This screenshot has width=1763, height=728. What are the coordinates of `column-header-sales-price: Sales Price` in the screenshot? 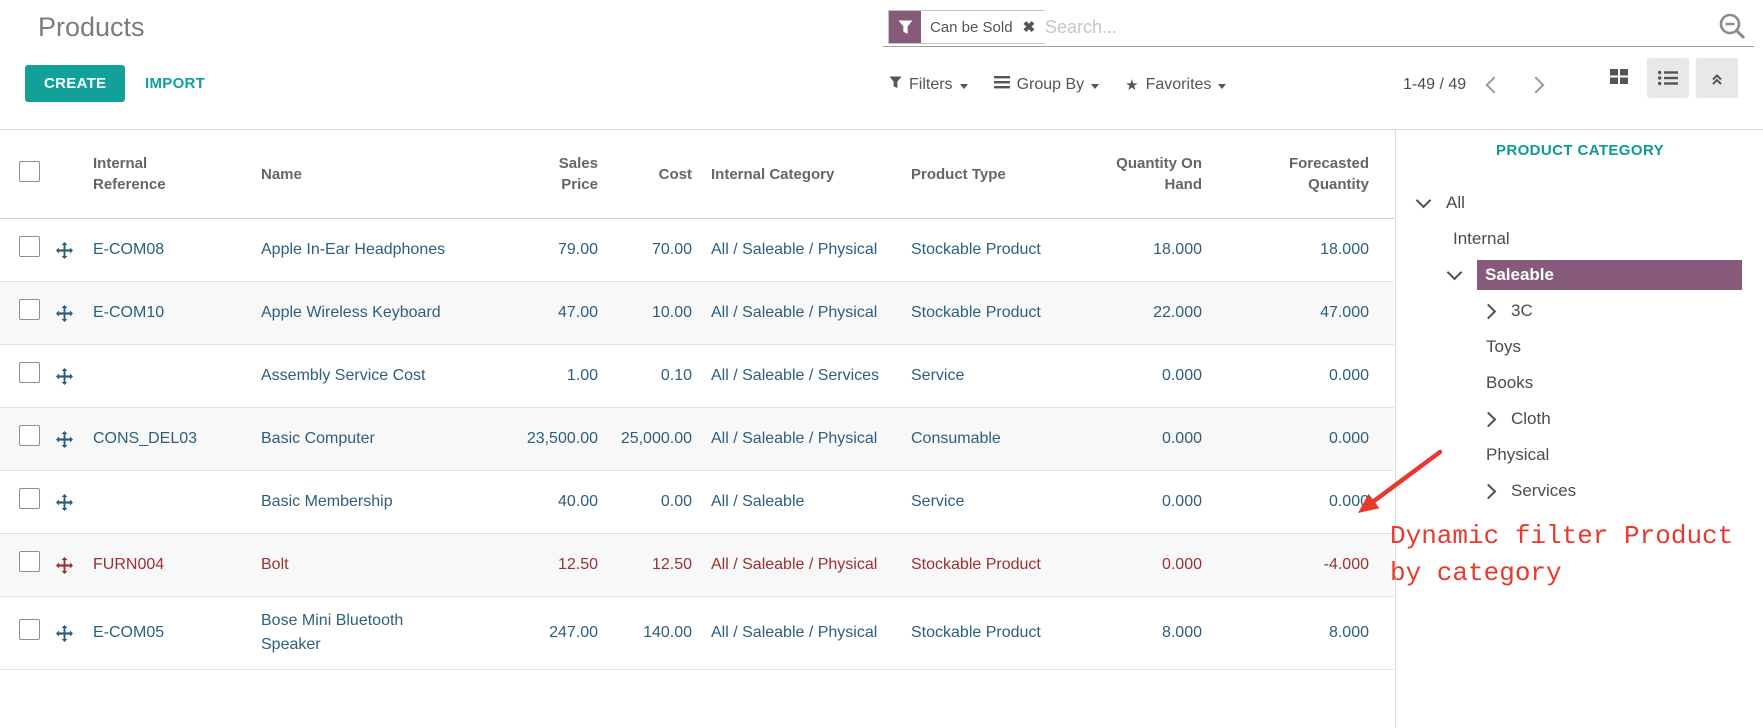 It's located at (578, 174).